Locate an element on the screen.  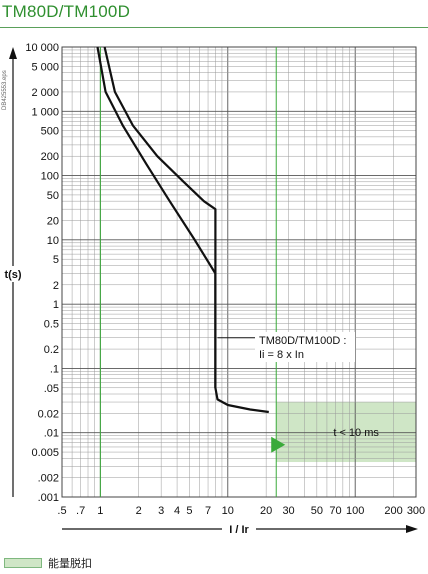
y-tick-label: 10 is located at coordinates (53, 241).